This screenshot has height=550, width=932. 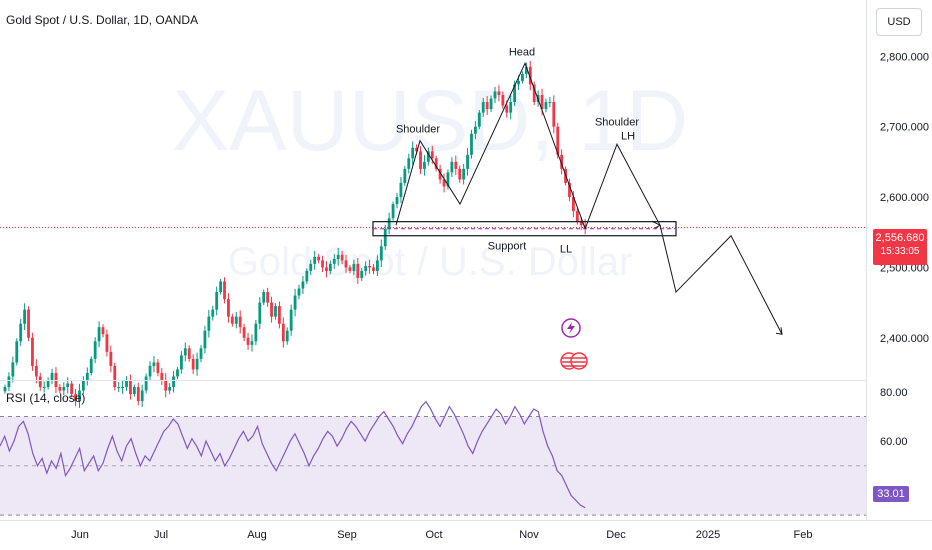 I want to click on time-tick-label: 2025, so click(x=708, y=535).